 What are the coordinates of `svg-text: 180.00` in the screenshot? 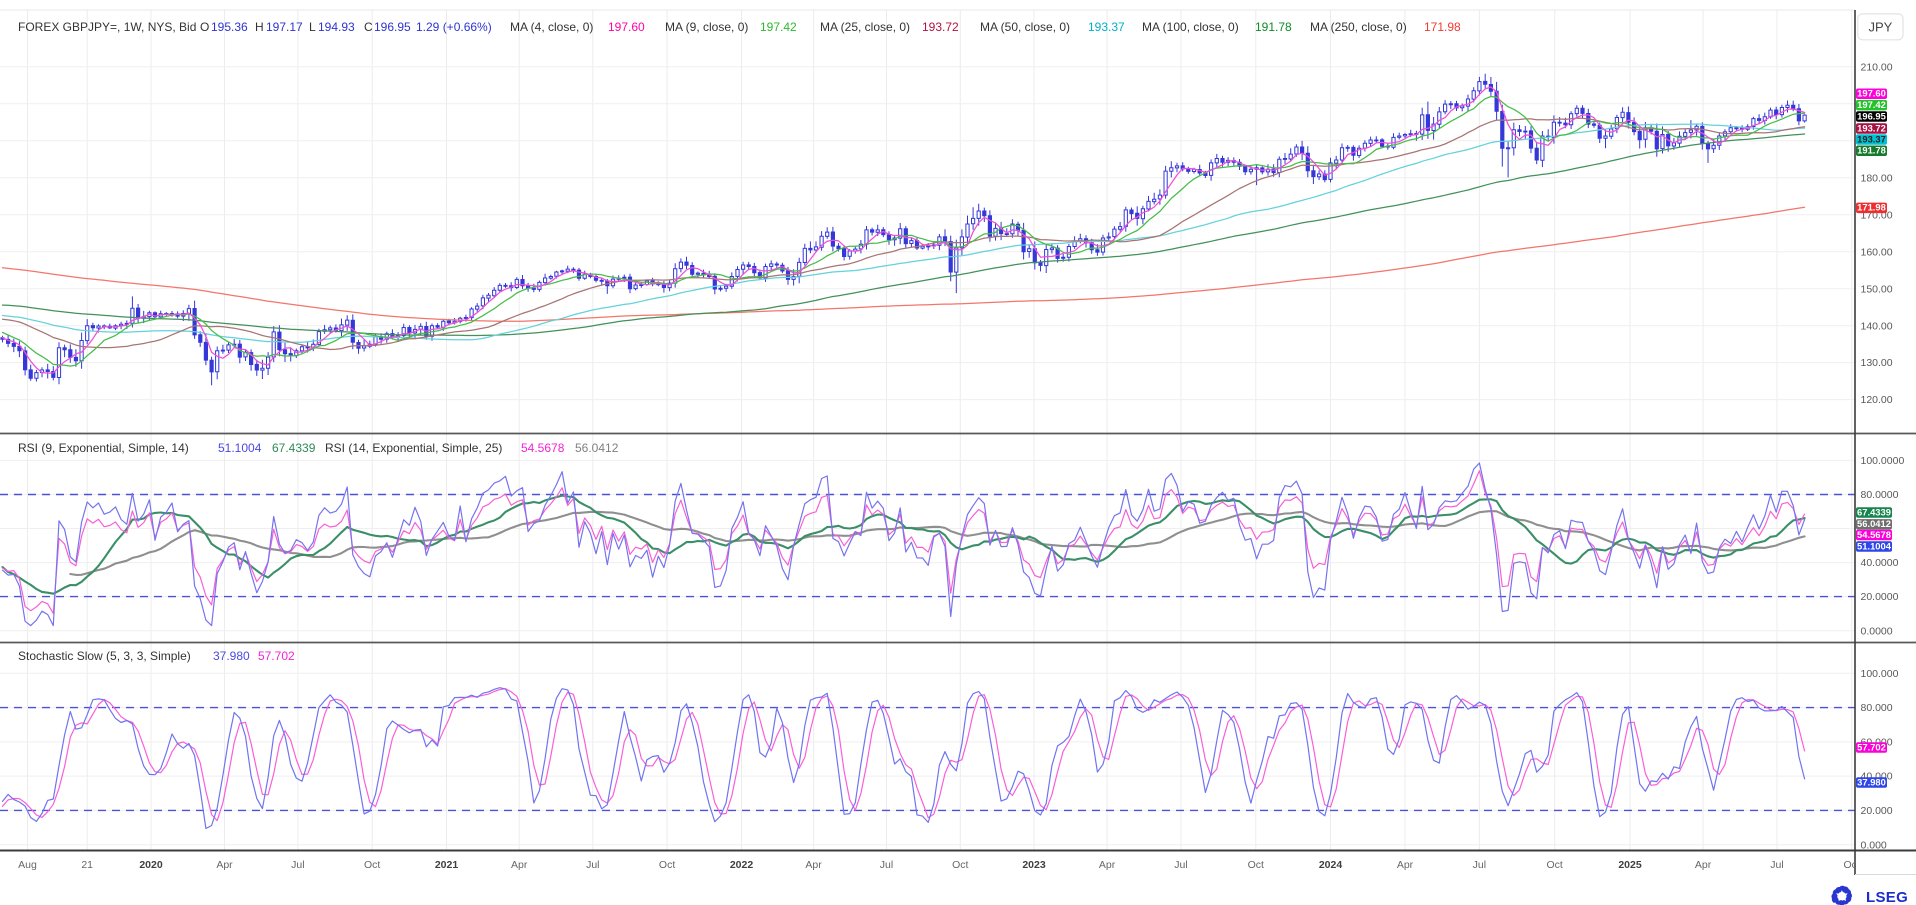 It's located at (1877, 178).